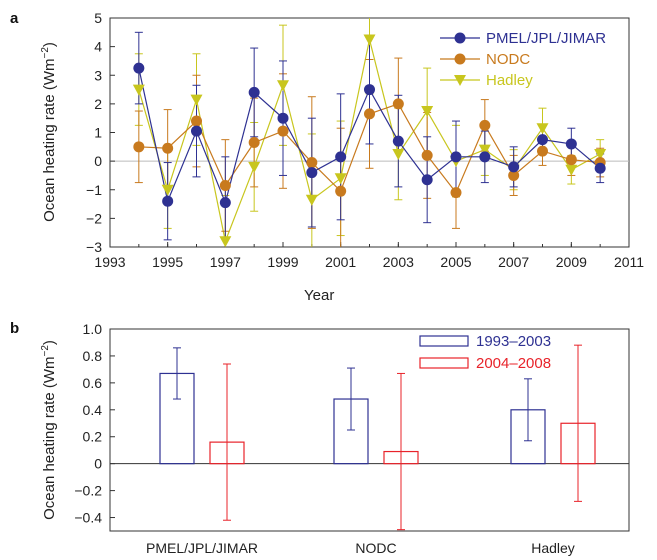 Image resolution: width=657 pixels, height=560 pixels. I want to click on legend-item: 1993–2003, so click(485, 341).